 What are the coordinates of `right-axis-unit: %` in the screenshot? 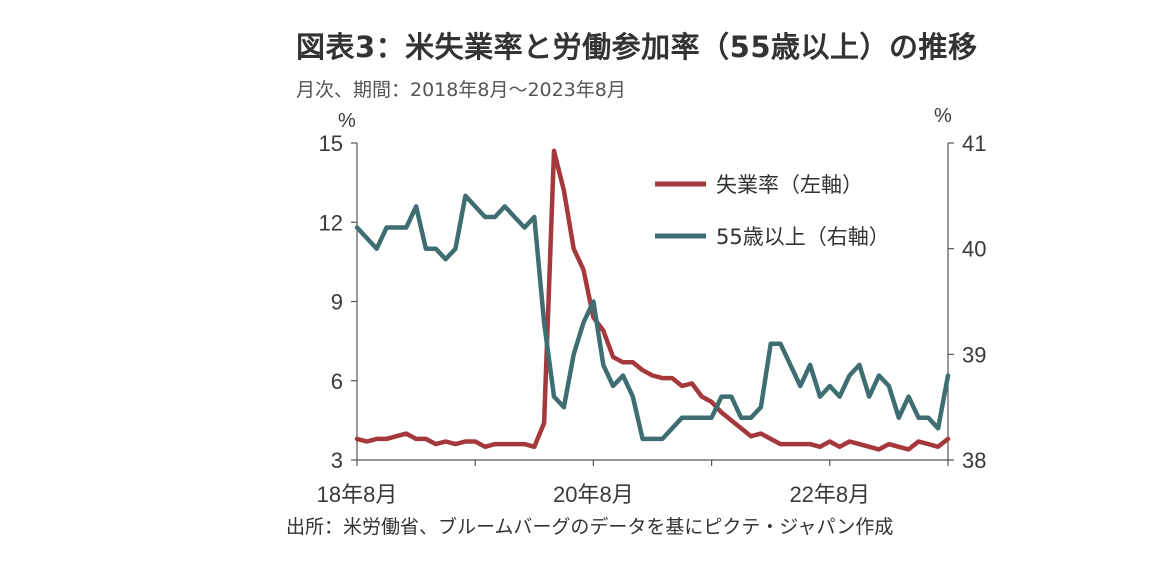 It's located at (943, 116).